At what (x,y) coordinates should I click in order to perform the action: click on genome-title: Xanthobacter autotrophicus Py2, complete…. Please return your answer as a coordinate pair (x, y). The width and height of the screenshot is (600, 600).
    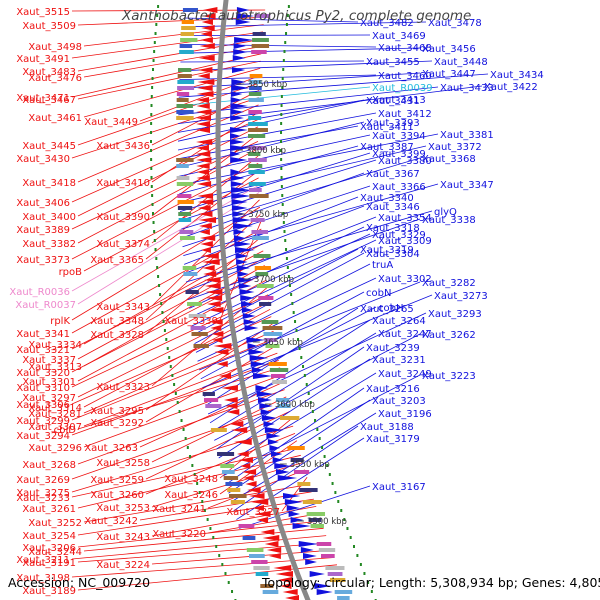
    Looking at the image, I should click on (297, 16).